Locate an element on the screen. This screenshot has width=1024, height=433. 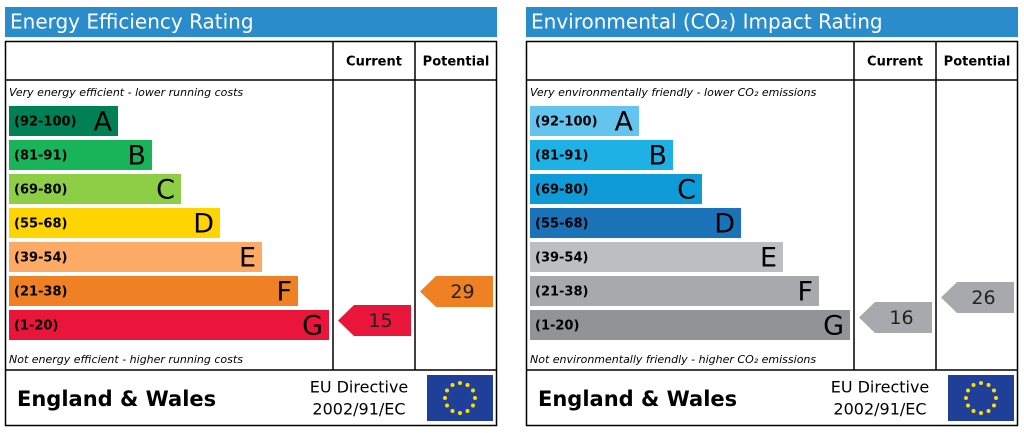
current-rating: 16 is located at coordinates (901, 318).